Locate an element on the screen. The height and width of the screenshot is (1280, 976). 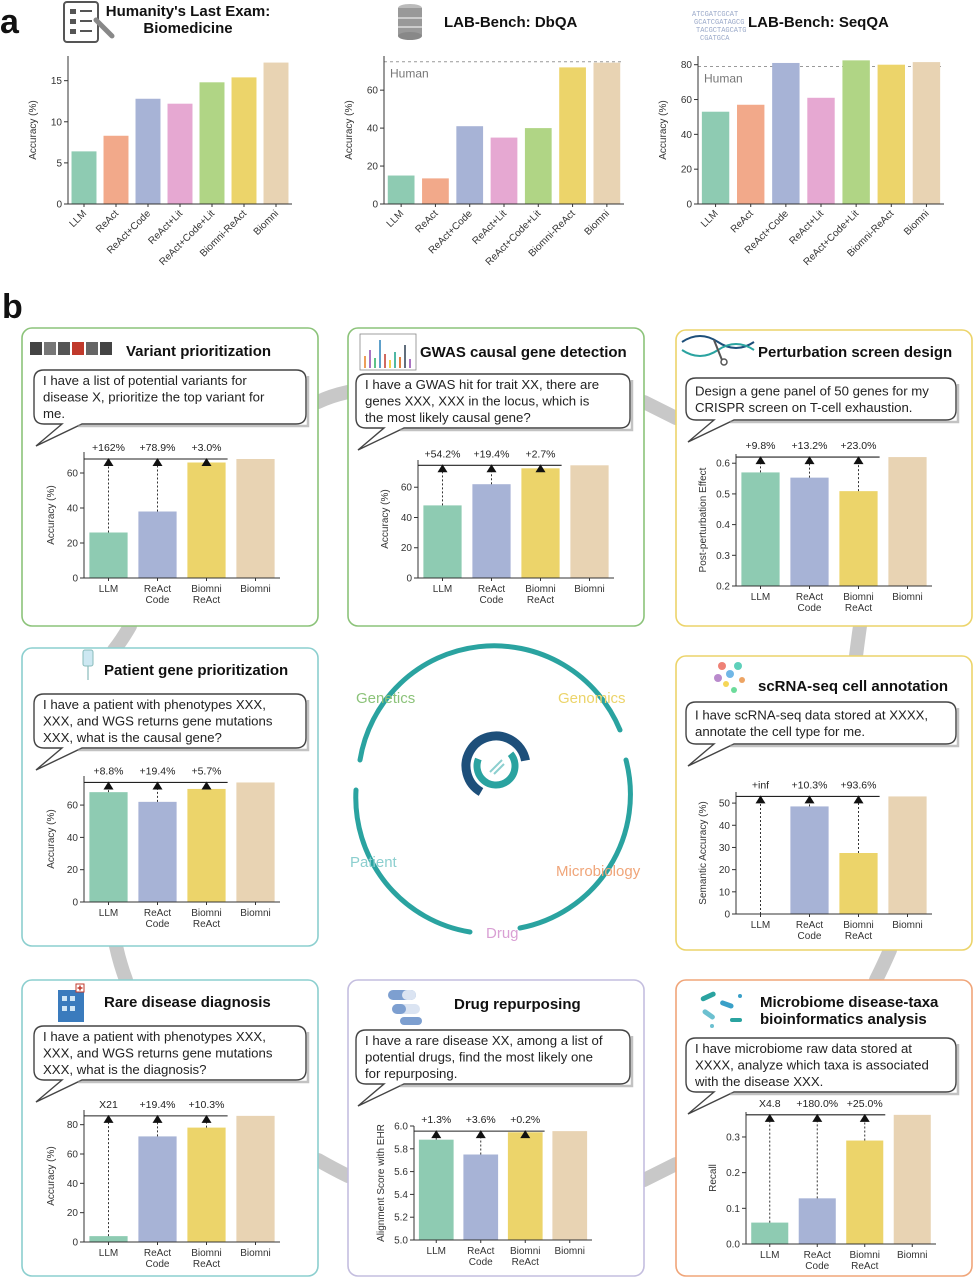
ytick-label-dbqa-1: 20 is located at coordinates (373, 167).